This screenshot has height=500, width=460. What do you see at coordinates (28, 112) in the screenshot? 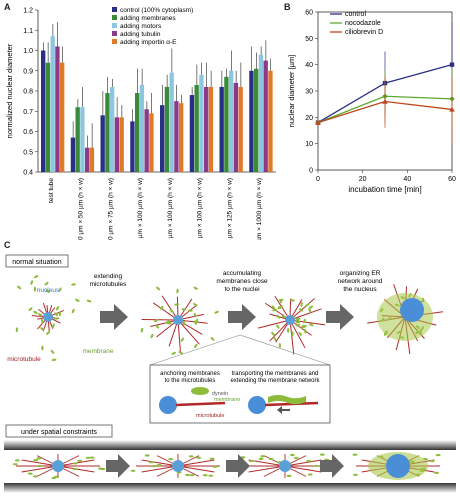
I see `y-tick-label: 0.7` at bounding box center [28, 112].